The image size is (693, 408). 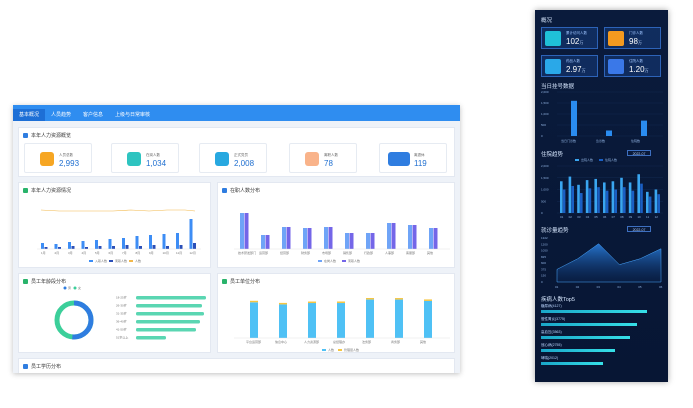 What do you see at coordinates (222, 159) in the screenshot?
I see `badge-icon` at bounding box center [222, 159].